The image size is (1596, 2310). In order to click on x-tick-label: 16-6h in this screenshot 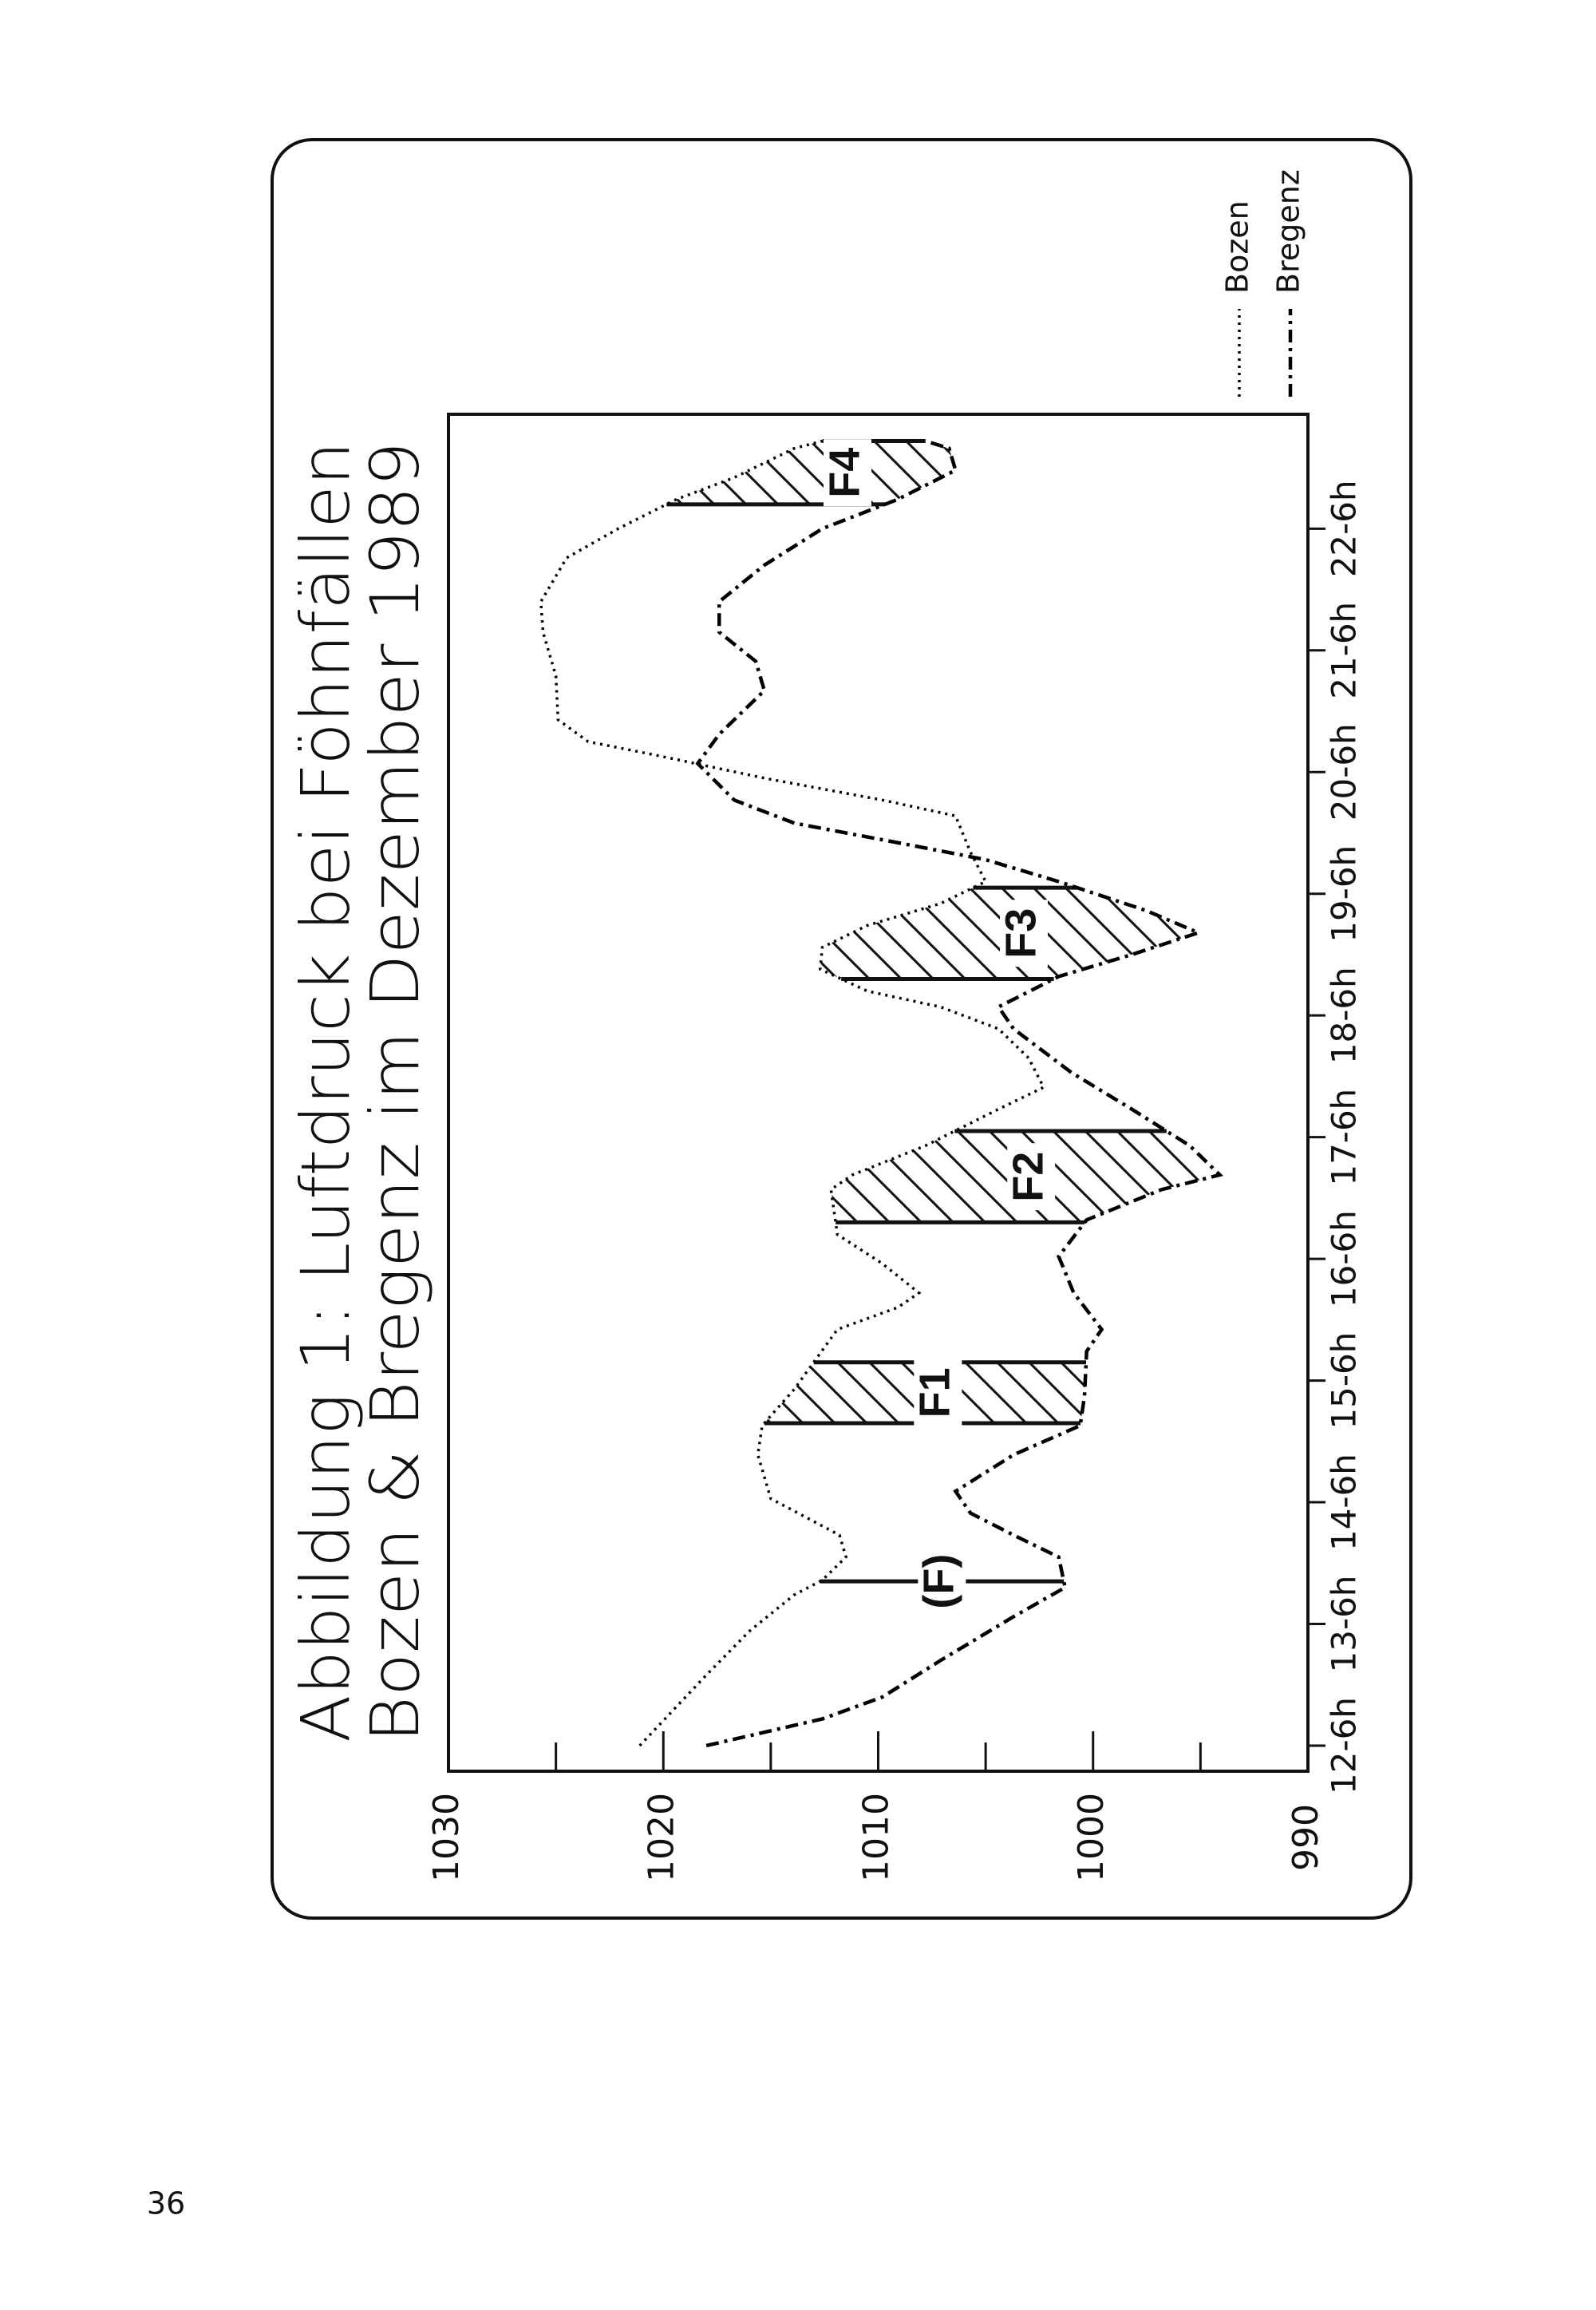, I will do `click(1344, 1258)`.